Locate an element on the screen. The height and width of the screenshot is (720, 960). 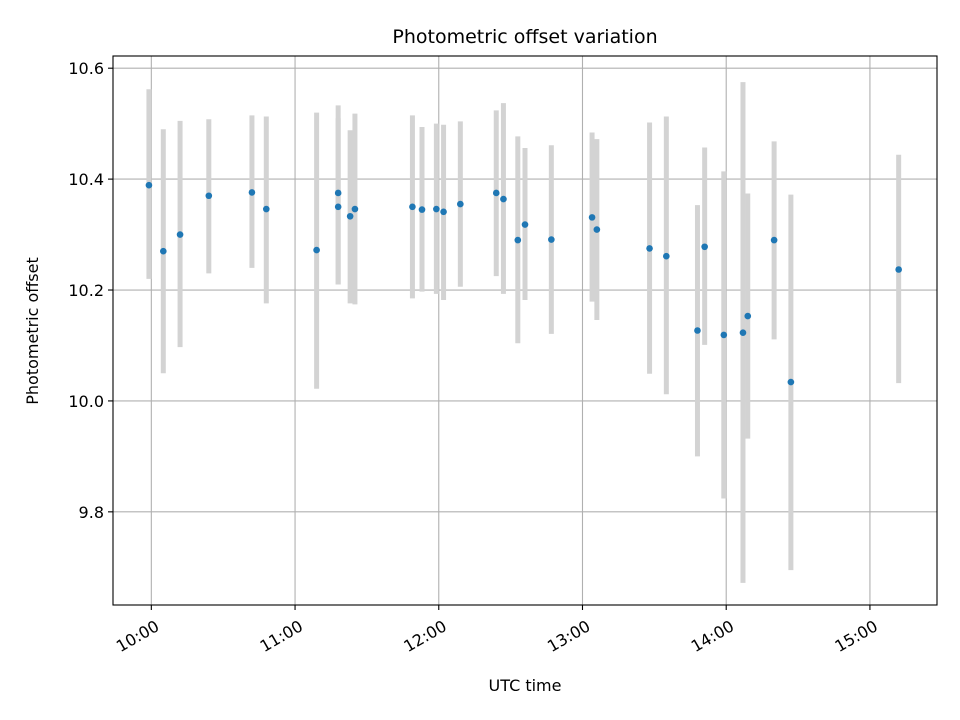
y-axis-title: Photometric offset is located at coordinates (32, 331).